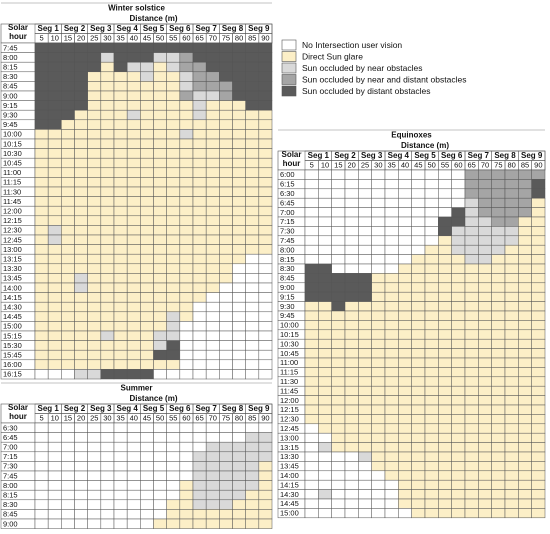  I want to click on hour-value: 13:00, so click(289, 437).